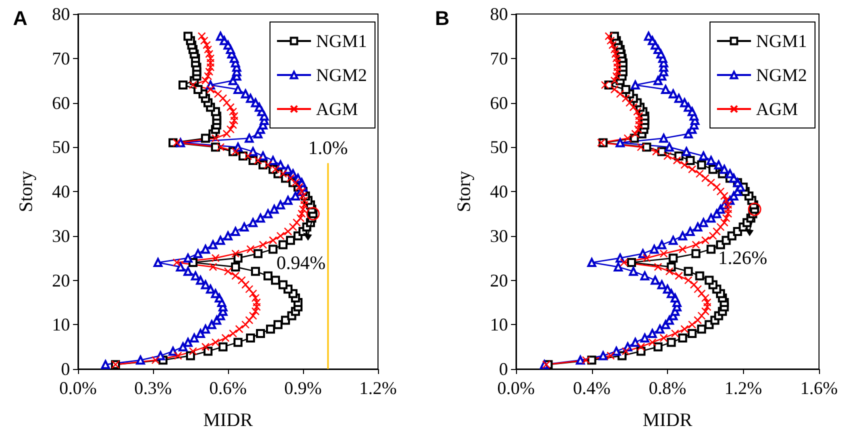  I want to click on x-tick-label: 1.6%, so click(819, 388).